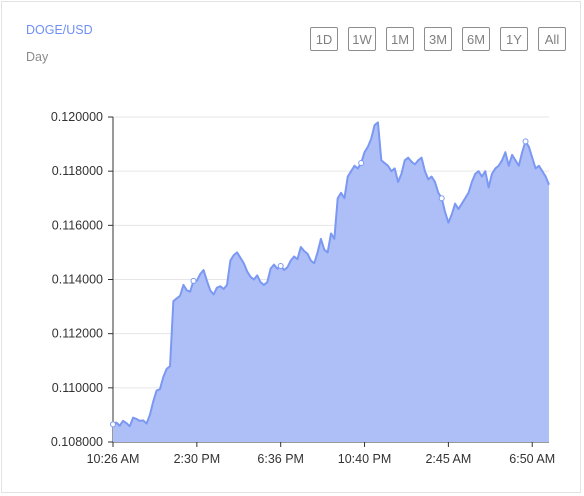 The height and width of the screenshot is (496, 584). What do you see at coordinates (280, 459) in the screenshot?
I see `x-tick-label: 6:36 PM` at bounding box center [280, 459].